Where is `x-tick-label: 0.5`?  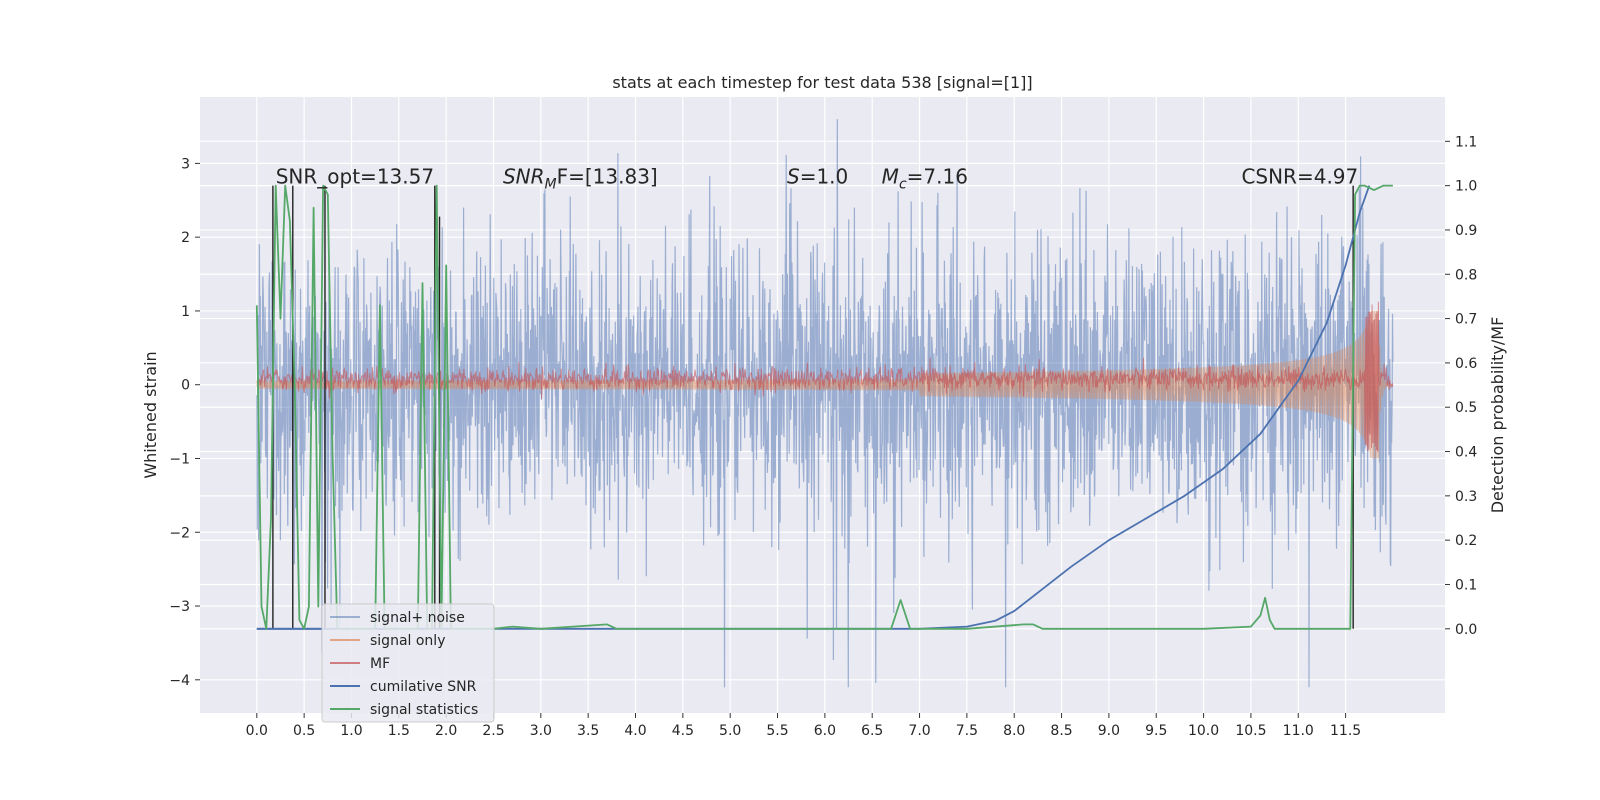 x-tick-label: 0.5 is located at coordinates (304, 731).